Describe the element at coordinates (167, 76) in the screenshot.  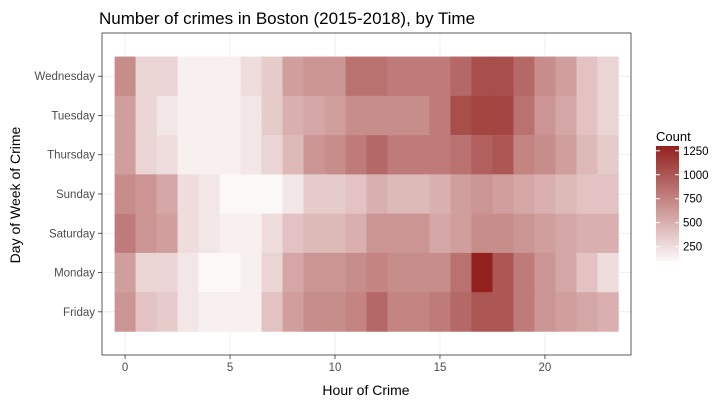
I see `heatmap-cell-wednesday-h2` at that location.